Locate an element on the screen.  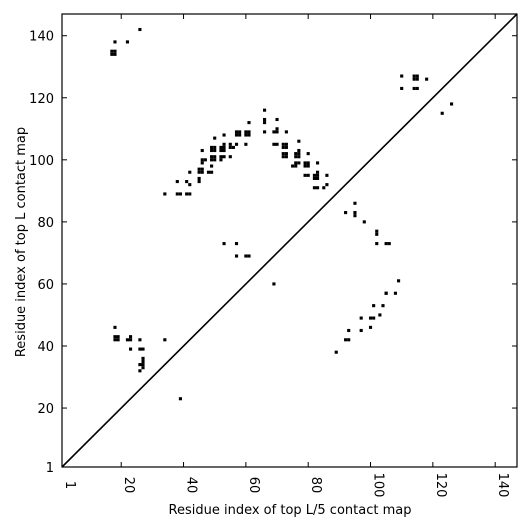
x-tick-label: 120 is located at coordinates (440, 485).